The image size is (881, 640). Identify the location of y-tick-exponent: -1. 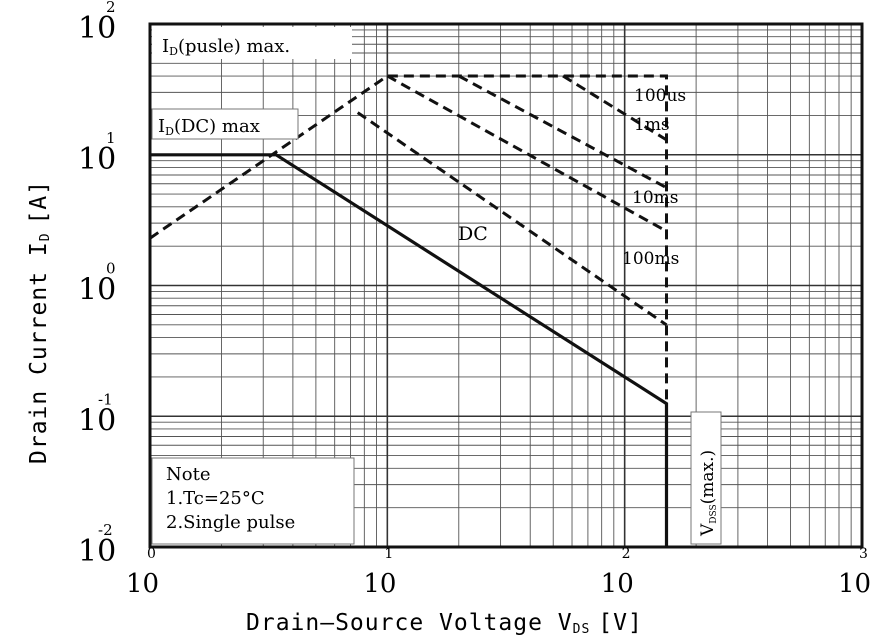
(105, 399).